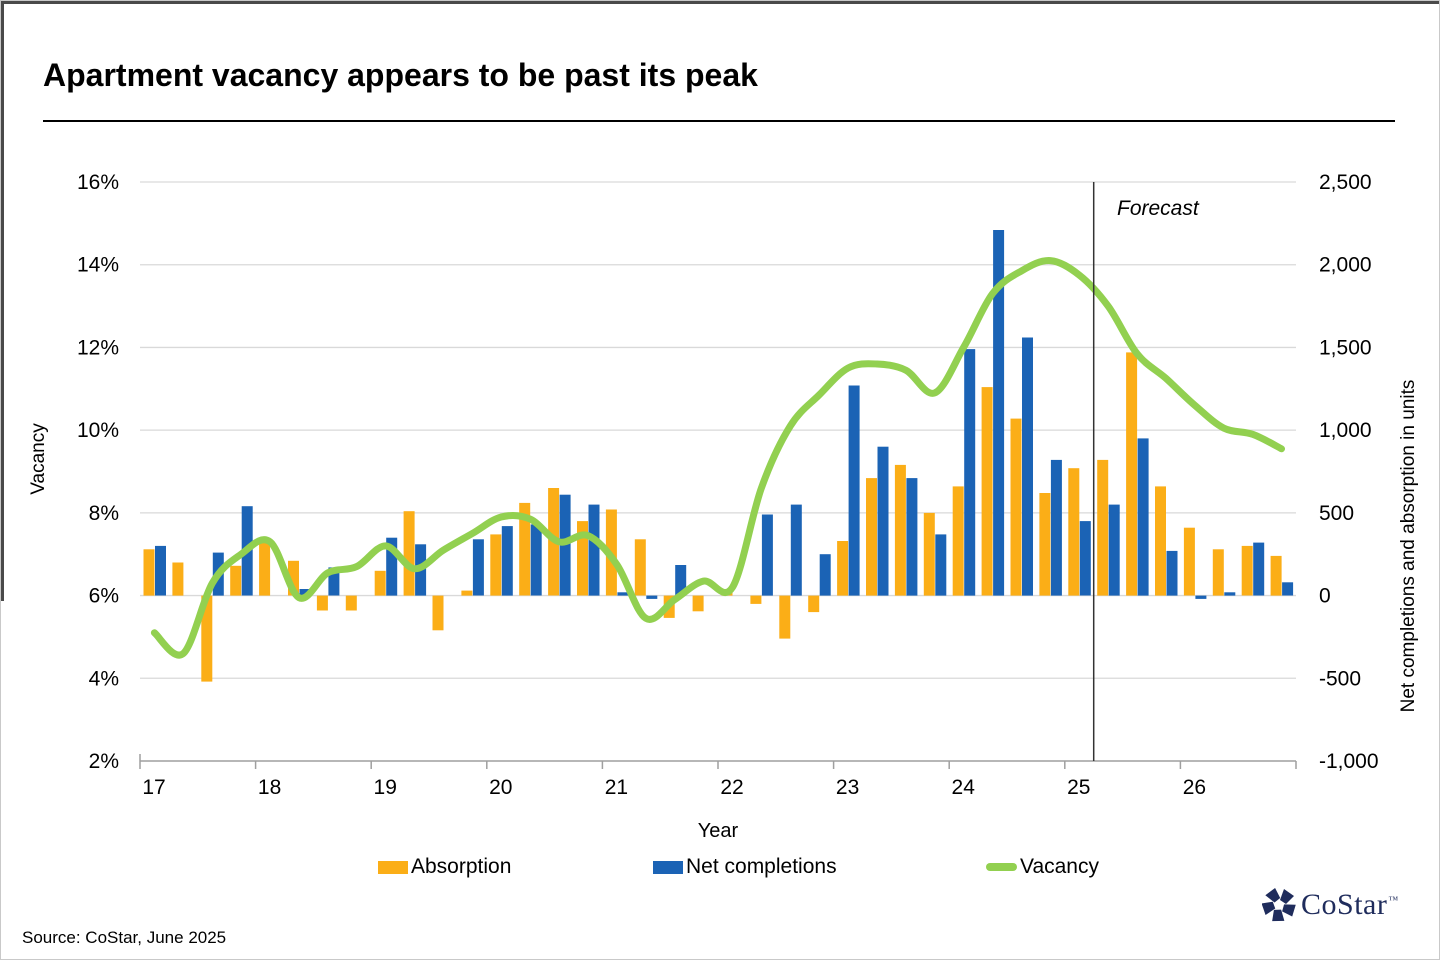 Image resolution: width=1440 pixels, height=960 pixels. What do you see at coordinates (104, 761) in the screenshot?
I see `left-axis-tick-label: 2%` at bounding box center [104, 761].